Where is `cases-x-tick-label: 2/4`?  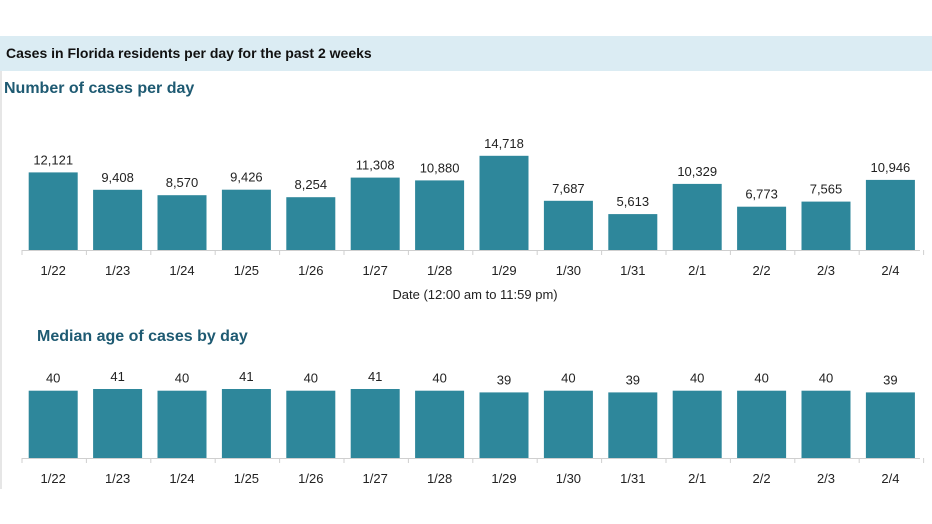 cases-x-tick-label: 2/4 is located at coordinates (890, 270).